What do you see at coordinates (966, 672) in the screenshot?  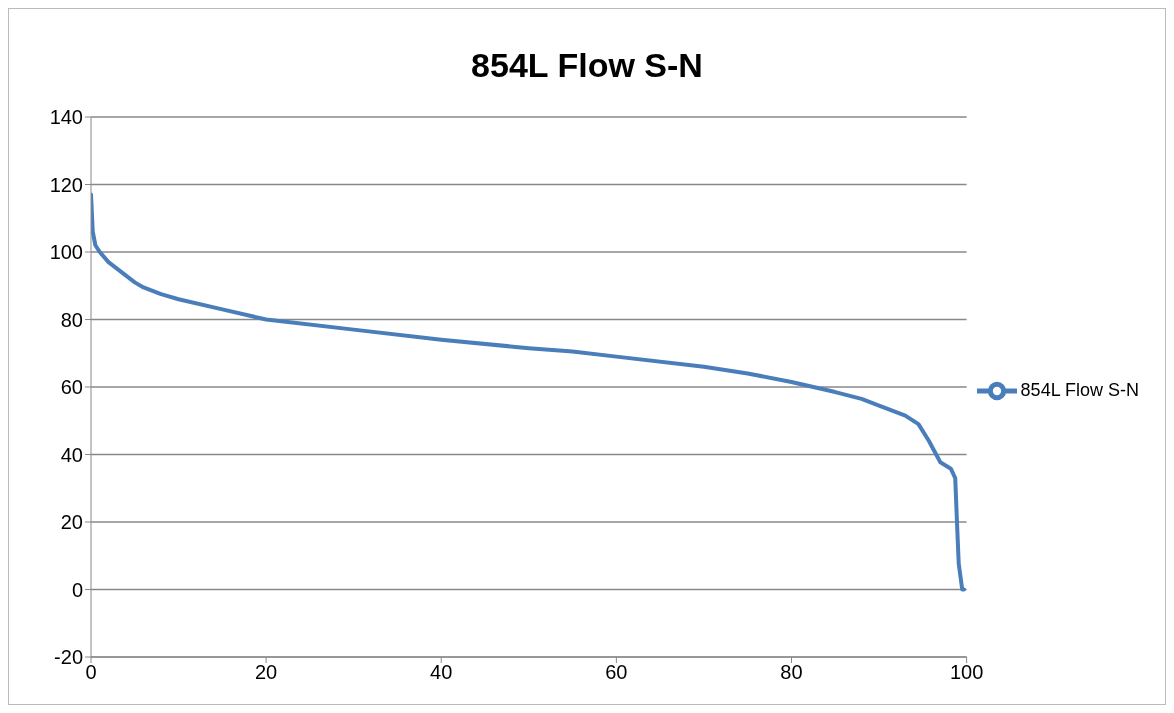 I see `x-tick-label: 100` at bounding box center [966, 672].